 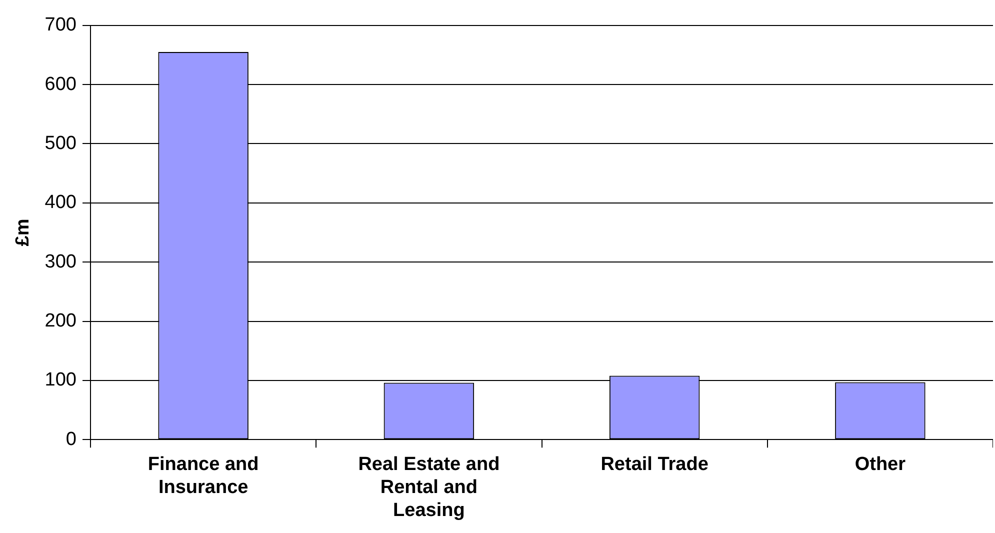 I want to click on y-axis-title: £m, so click(x=23, y=232).